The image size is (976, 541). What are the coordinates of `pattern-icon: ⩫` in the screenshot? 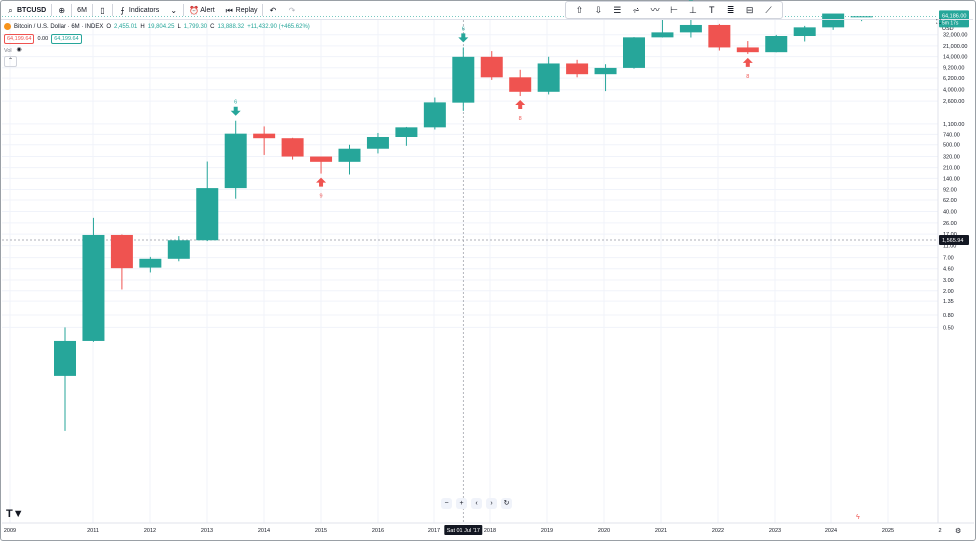 It's located at (636, 9).